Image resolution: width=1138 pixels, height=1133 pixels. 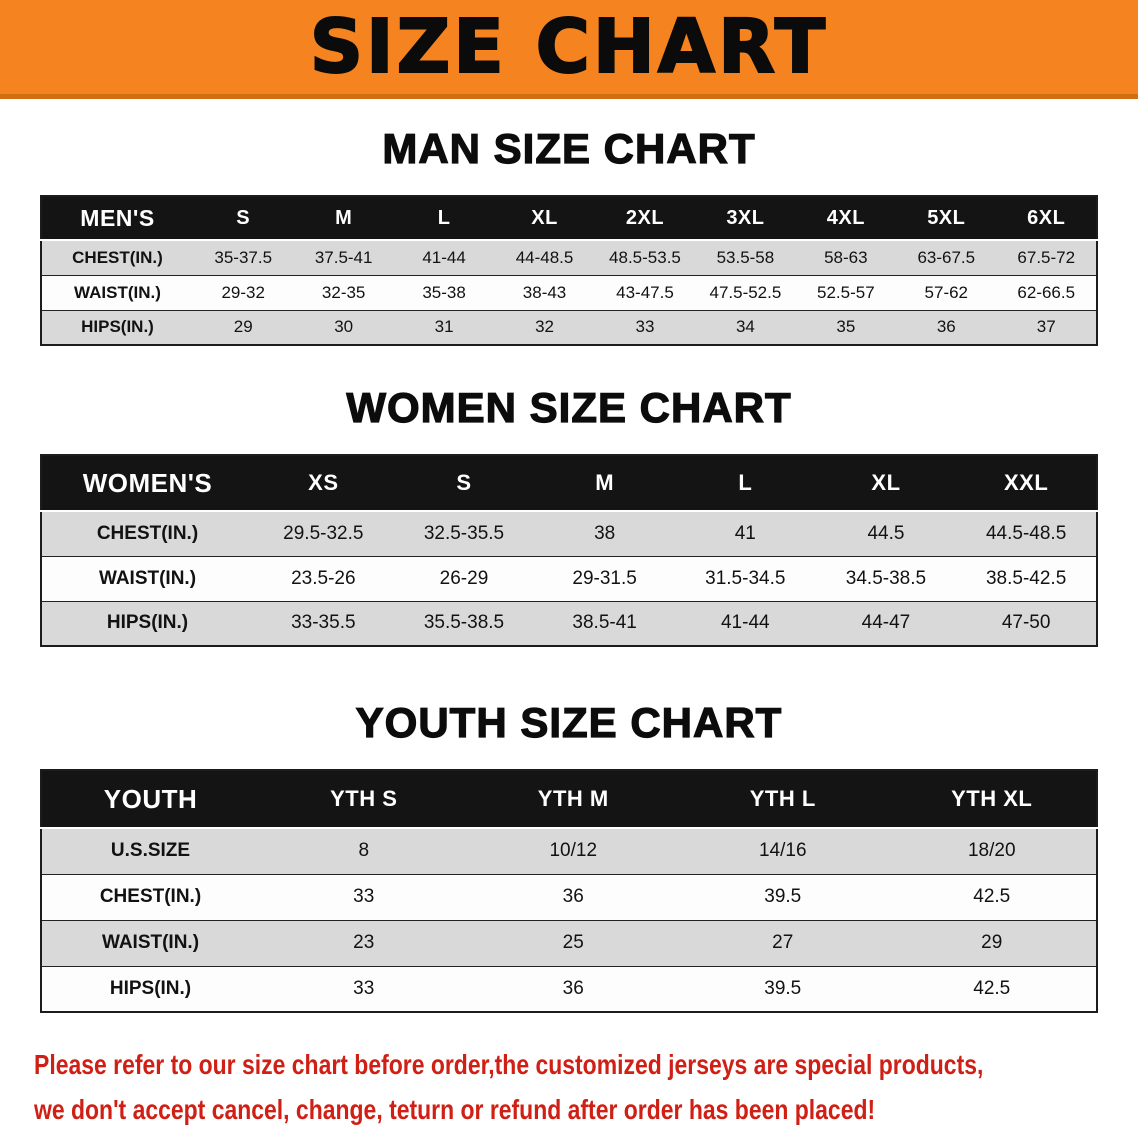 I want to click on size-header-cell: XS, so click(x=323, y=483).